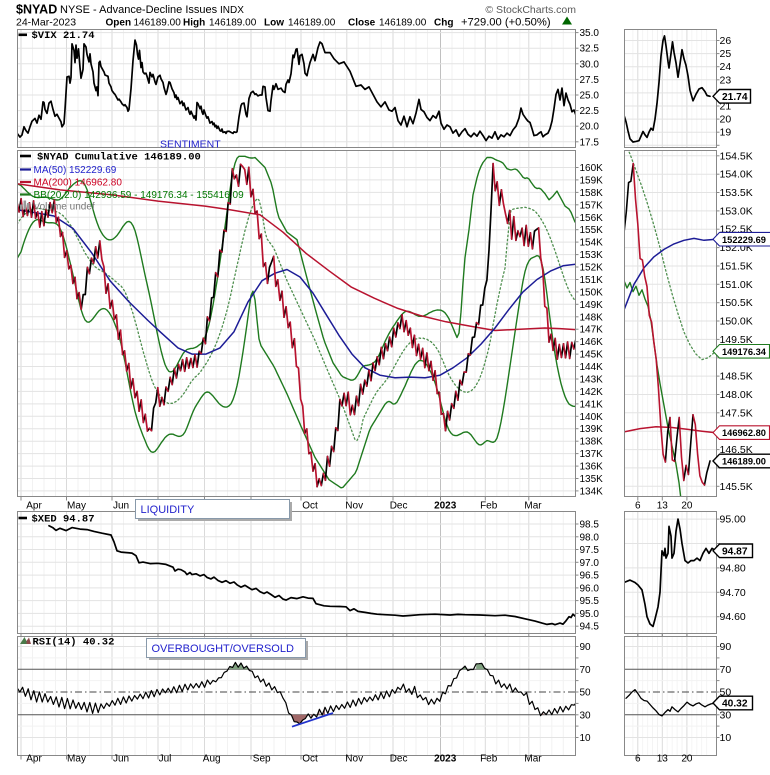 The image size is (770, 775). Describe the element at coordinates (744, 433) in the screenshot. I see `svg-text: 146962.80` at that location.